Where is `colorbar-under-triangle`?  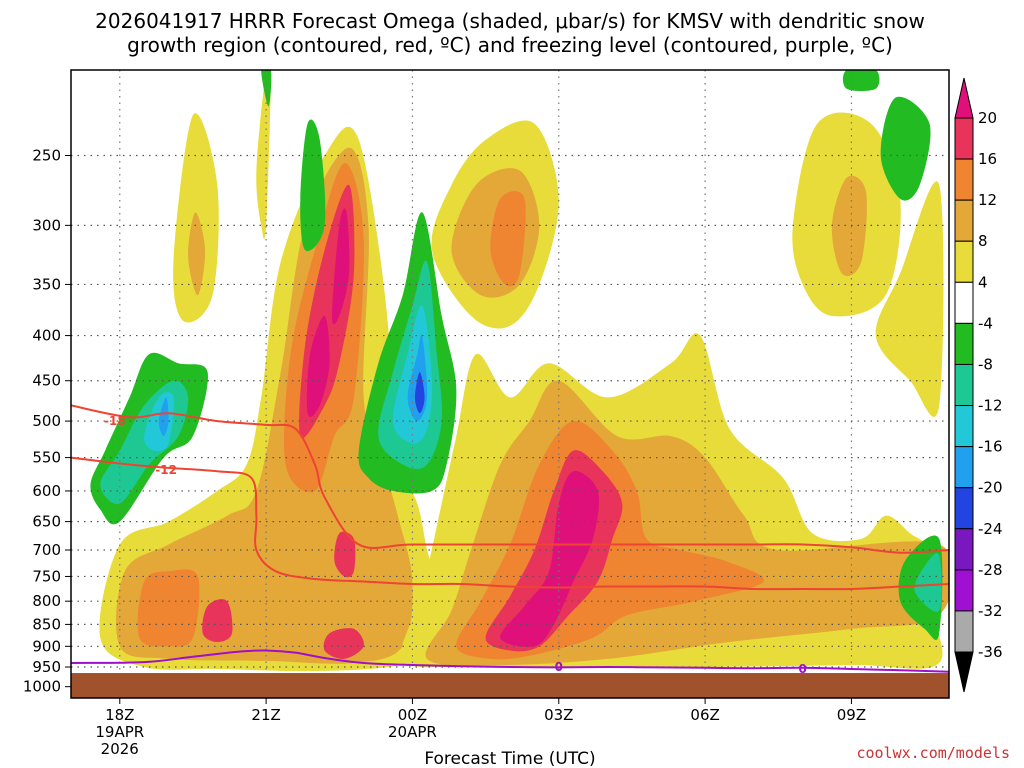
colorbar-under-triangle is located at coordinates (964, 672).